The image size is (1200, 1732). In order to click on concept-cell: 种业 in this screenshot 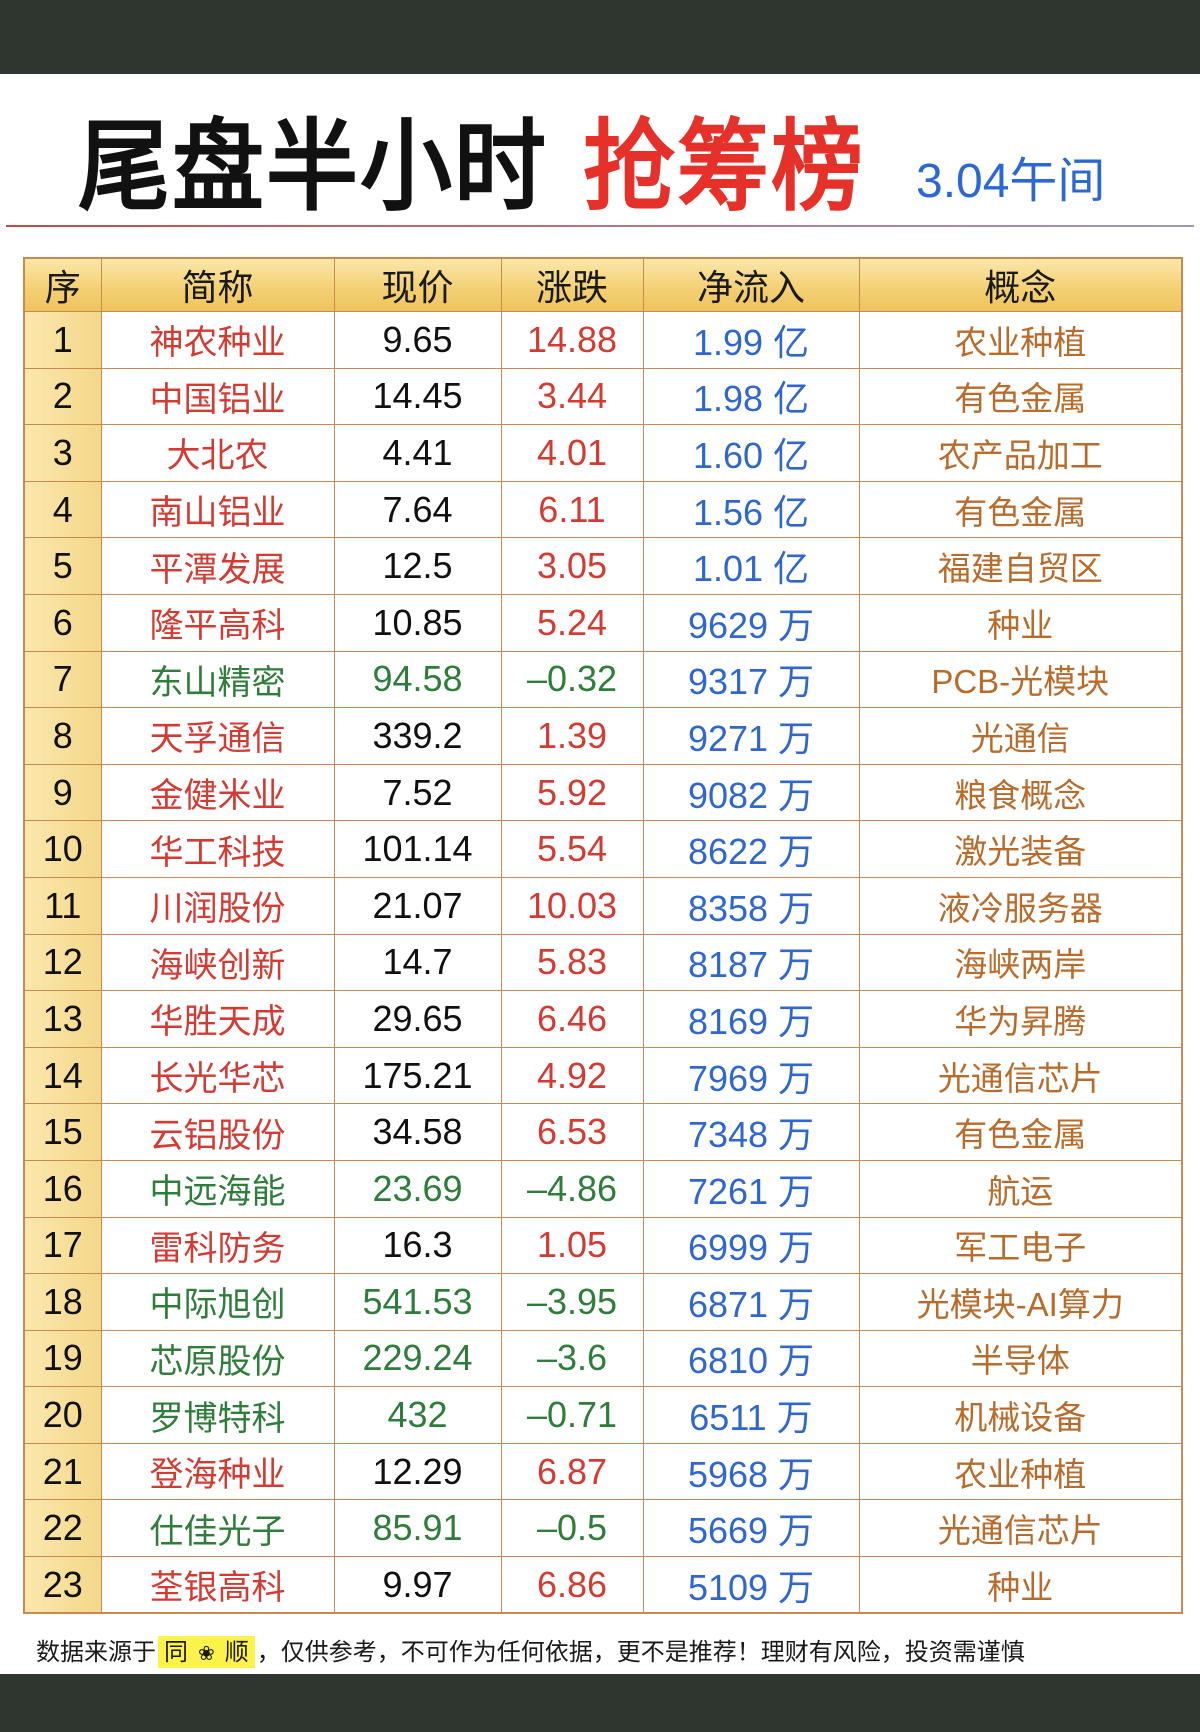, I will do `click(1020, 1585)`.